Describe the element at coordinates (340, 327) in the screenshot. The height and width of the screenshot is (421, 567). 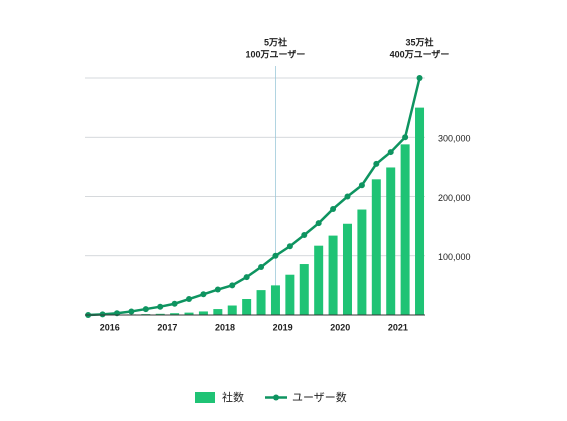
I see `x-tick-label: 2020` at that location.